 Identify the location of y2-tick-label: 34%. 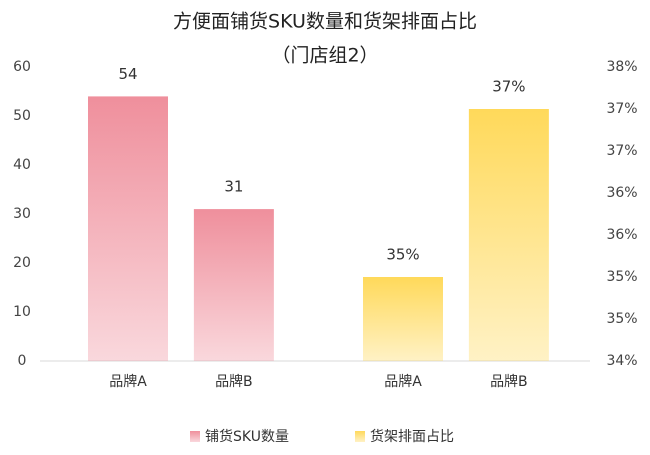
(621, 361).